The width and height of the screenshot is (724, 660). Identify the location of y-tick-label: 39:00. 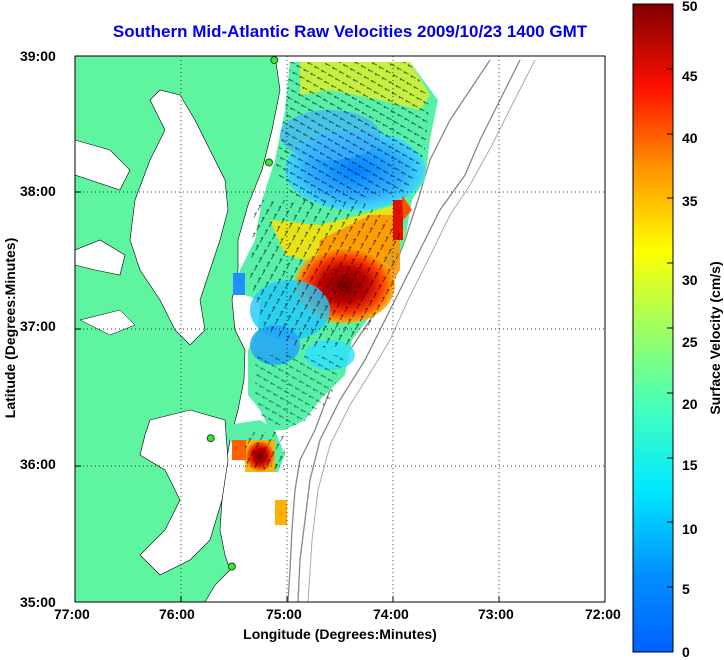
(38, 56).